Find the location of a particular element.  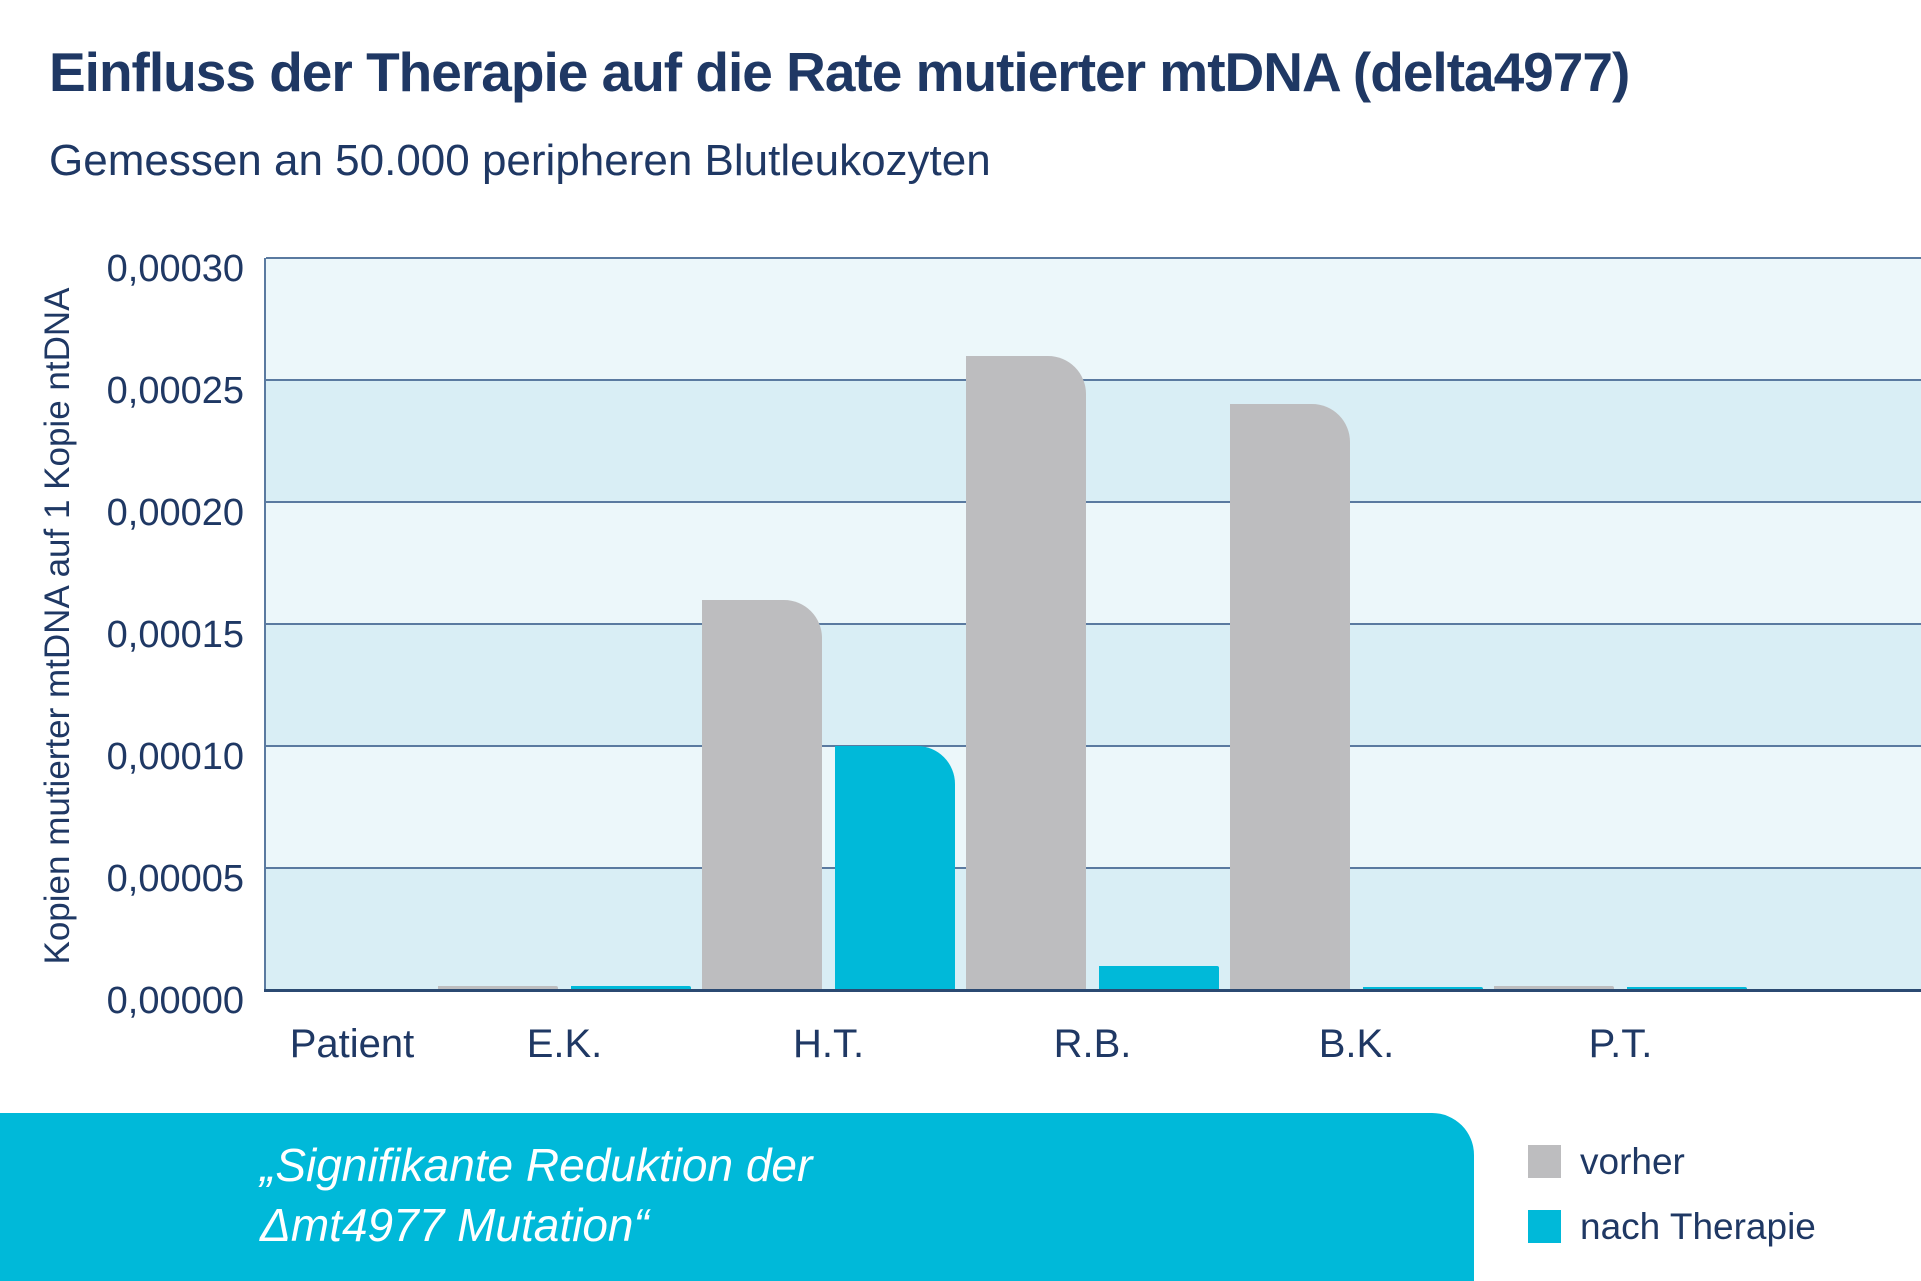

y-tick-label: 0,00025 is located at coordinates (175, 391).